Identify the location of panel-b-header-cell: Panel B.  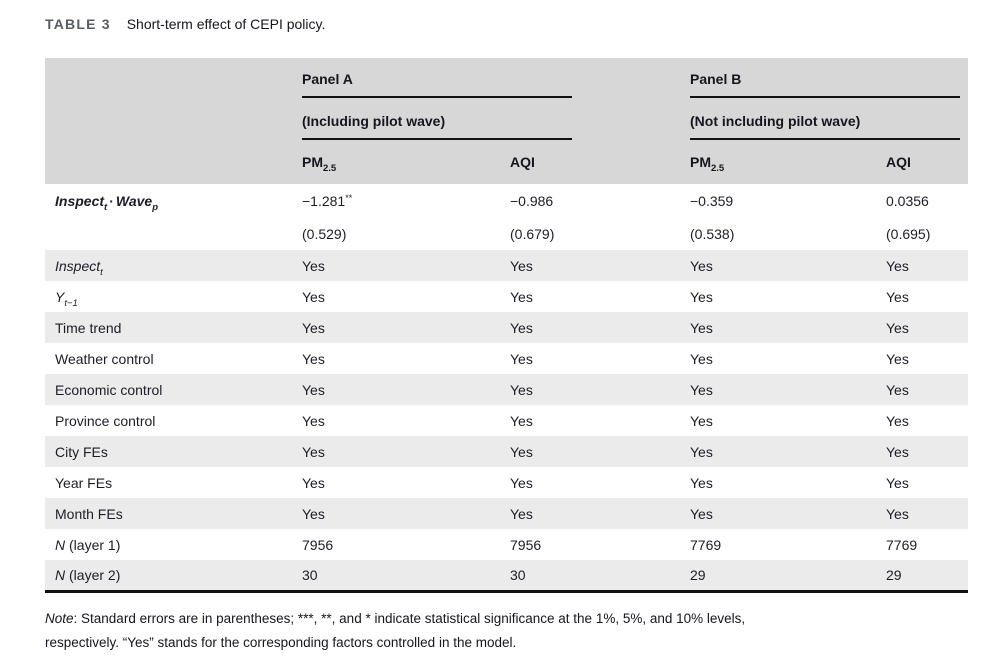
(828, 78).